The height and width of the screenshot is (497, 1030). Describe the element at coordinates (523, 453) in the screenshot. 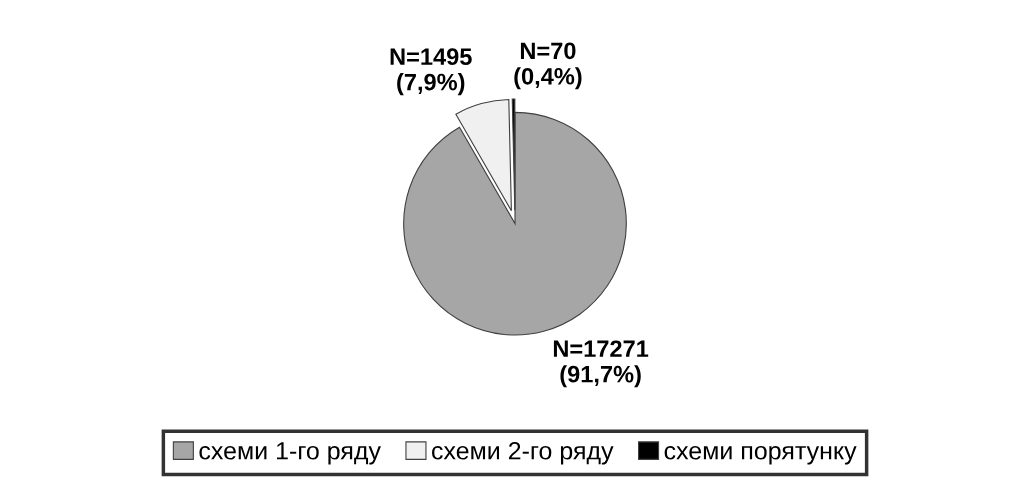

I see `legend-label: схеми 2-го ряду` at that location.